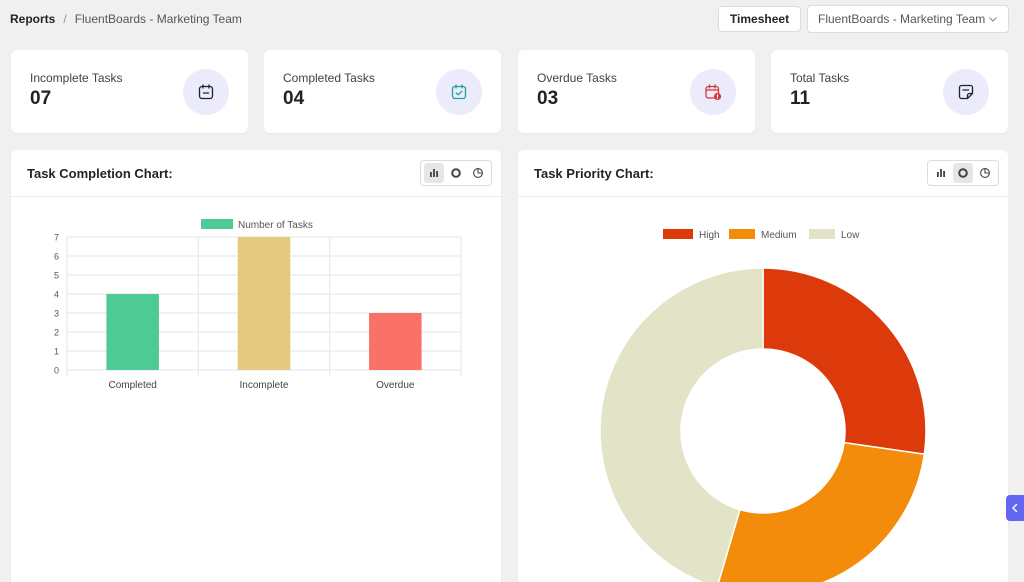 Image resolution: width=1024 pixels, height=582 pixels. Describe the element at coordinates (56, 276) in the screenshot. I see `y-tick-label: 5` at that location.